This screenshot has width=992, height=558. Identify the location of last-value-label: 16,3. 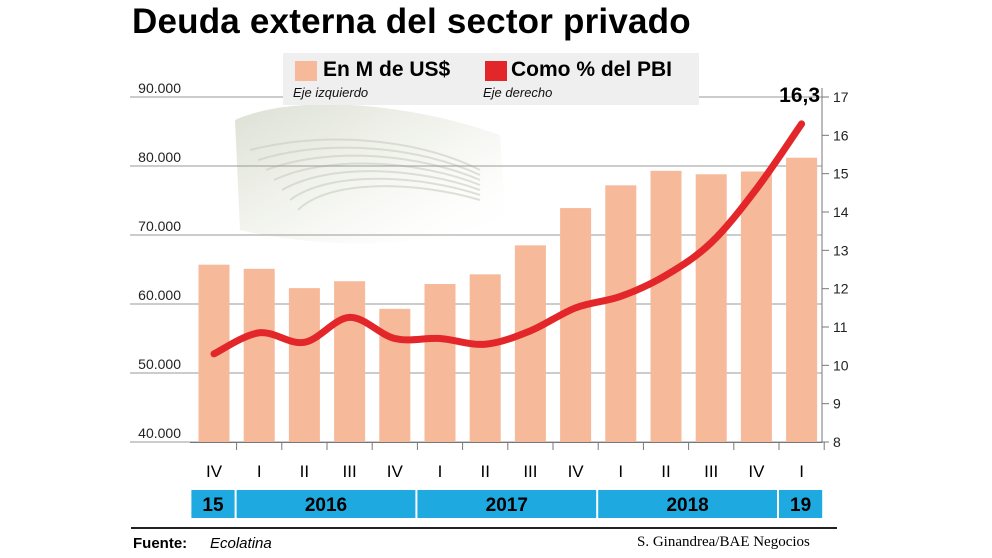
(799, 95).